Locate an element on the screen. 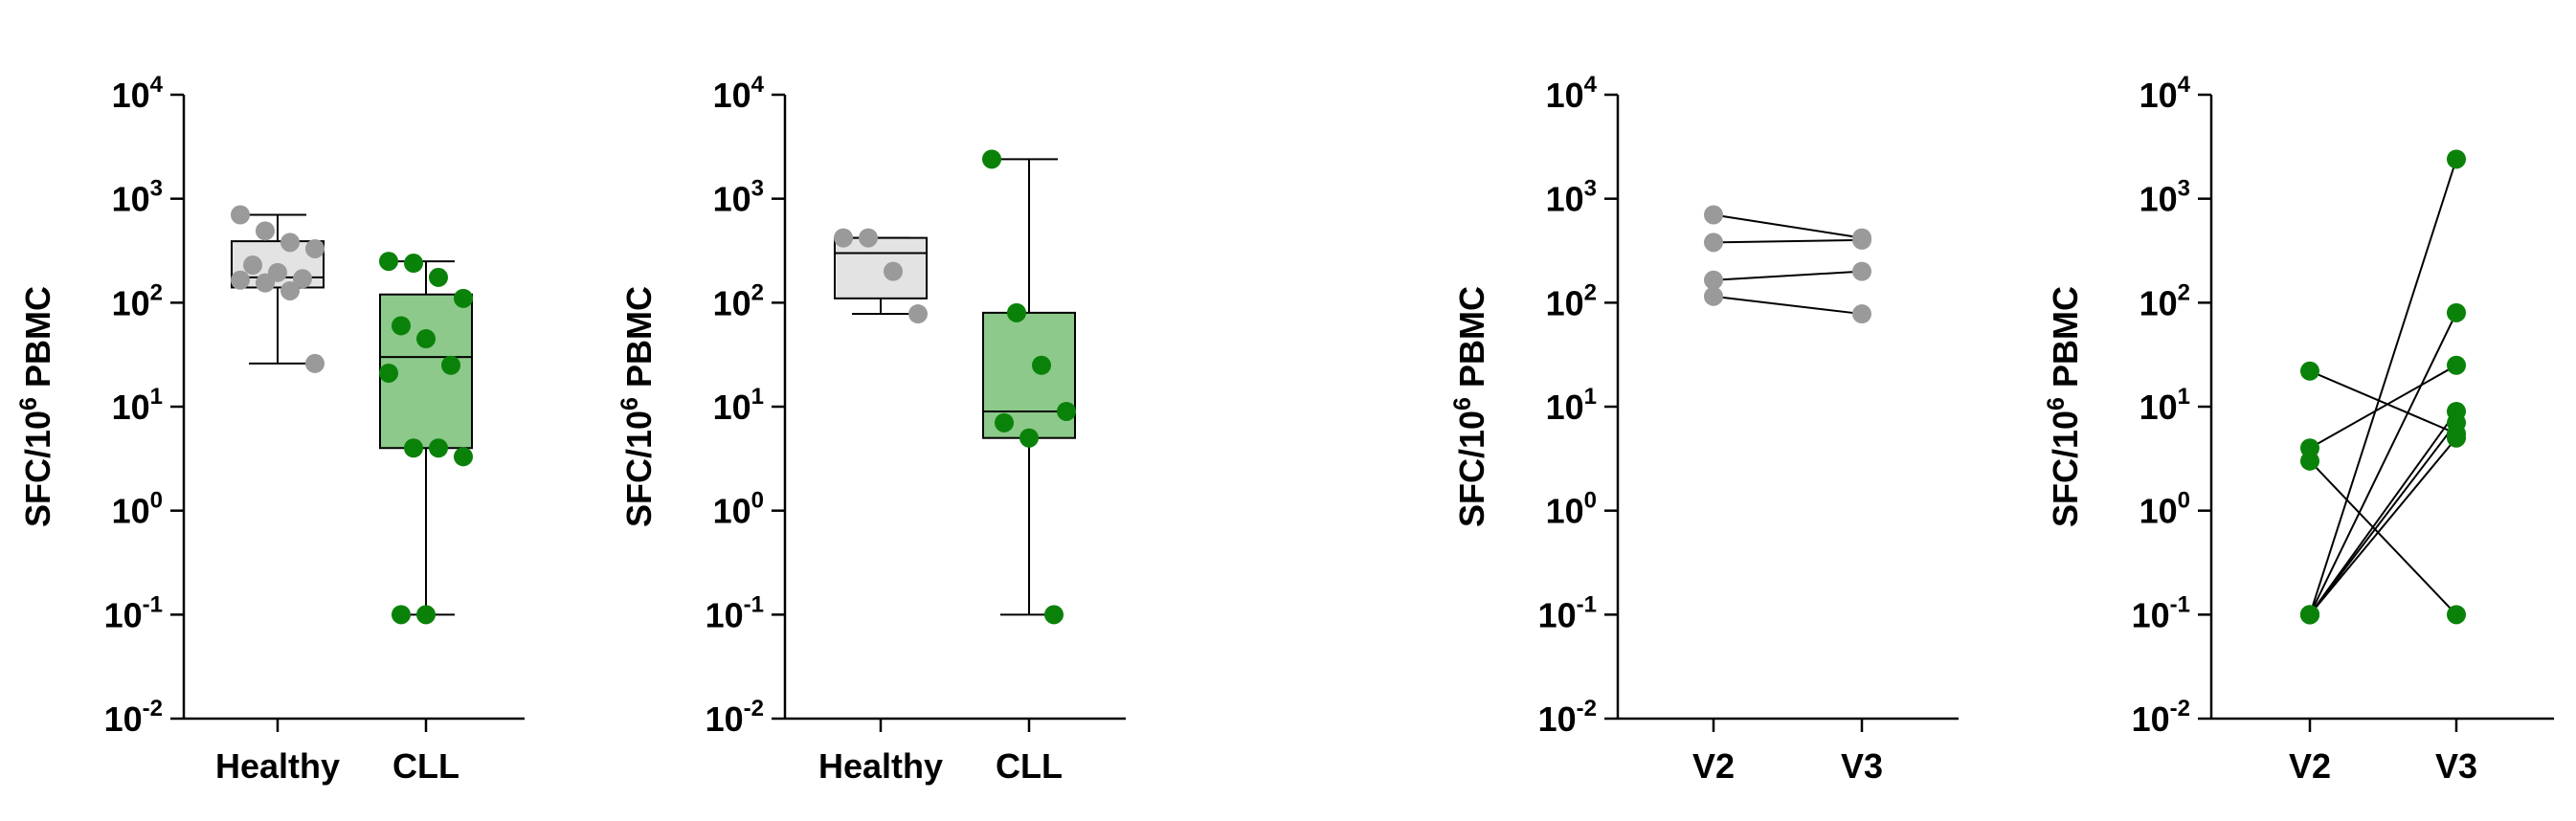 The height and width of the screenshot is (821, 2576). x-tick-label: V3 is located at coordinates (1862, 766).